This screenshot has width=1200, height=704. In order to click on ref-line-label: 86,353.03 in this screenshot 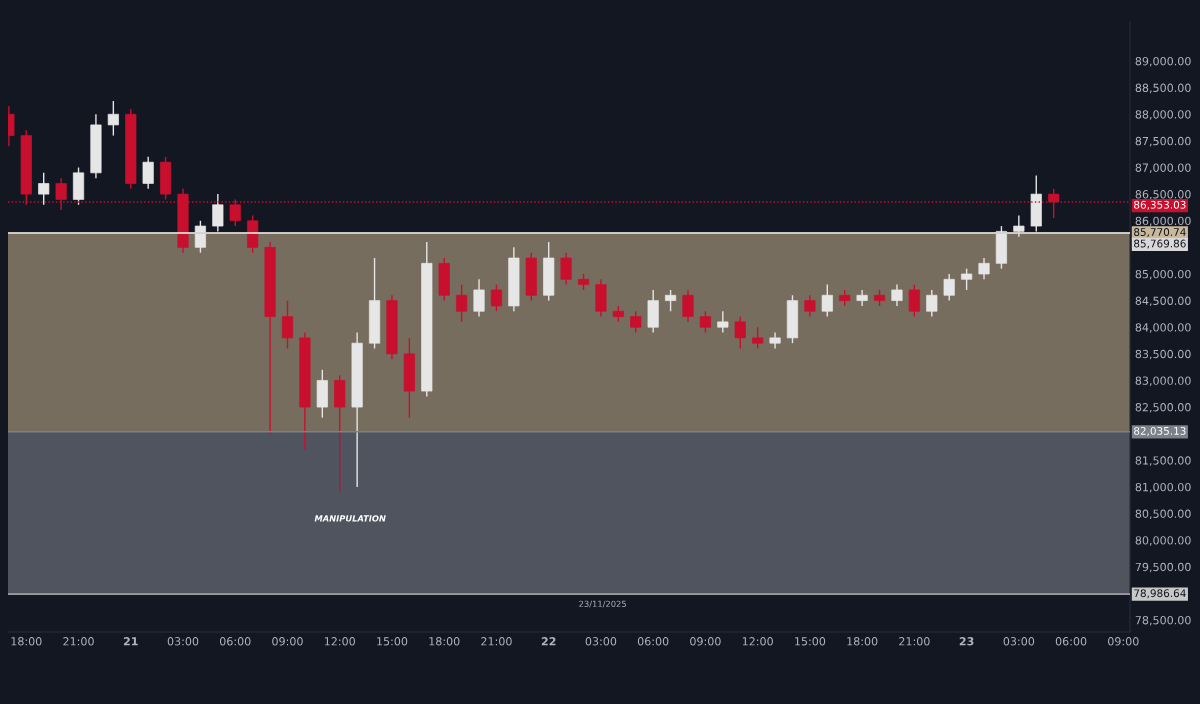, I will do `click(1160, 205)`.